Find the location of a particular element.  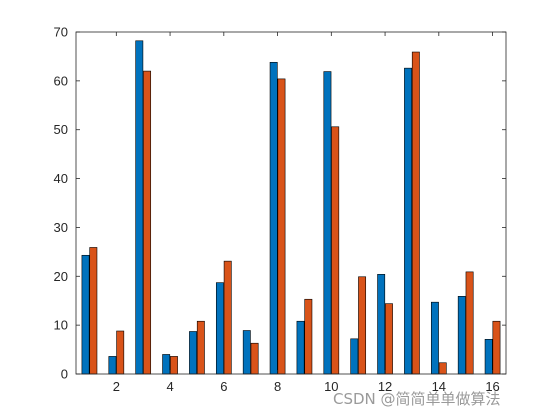

bar-series2-x16 is located at coordinates (496, 347).